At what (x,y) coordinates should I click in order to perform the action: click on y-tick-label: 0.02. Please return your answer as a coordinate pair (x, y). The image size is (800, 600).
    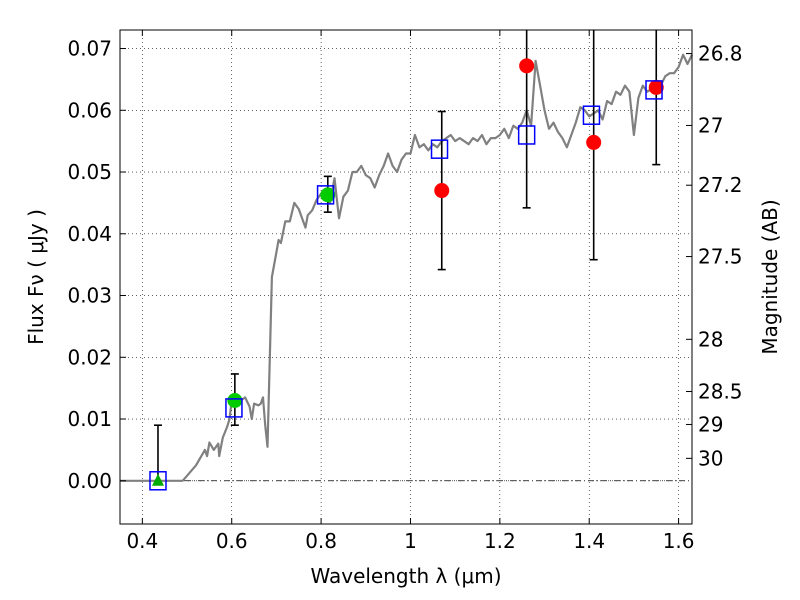
    Looking at the image, I should click on (89, 357).